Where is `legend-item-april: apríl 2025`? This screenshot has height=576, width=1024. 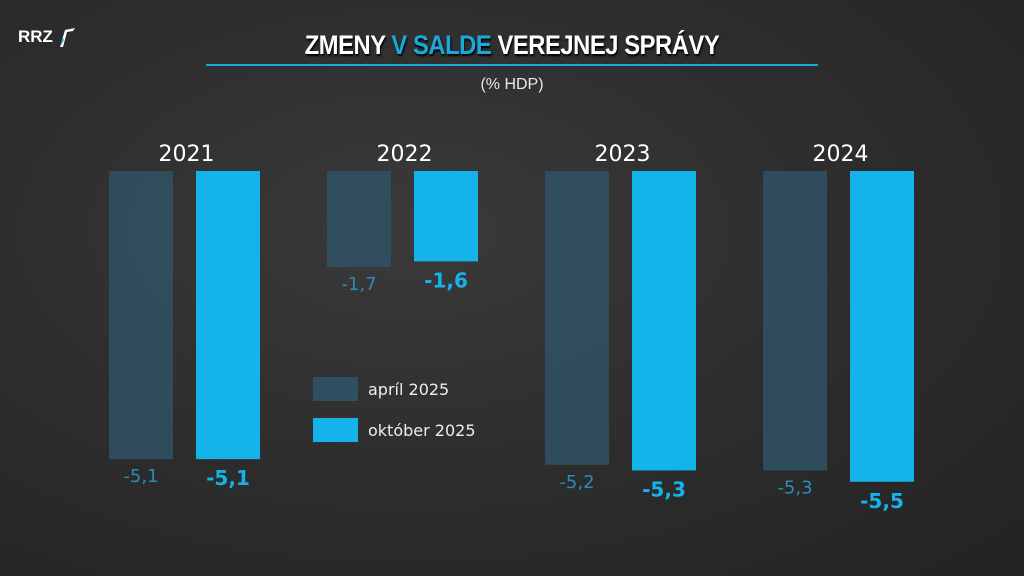 legend-item-april: apríl 2025 is located at coordinates (394, 389).